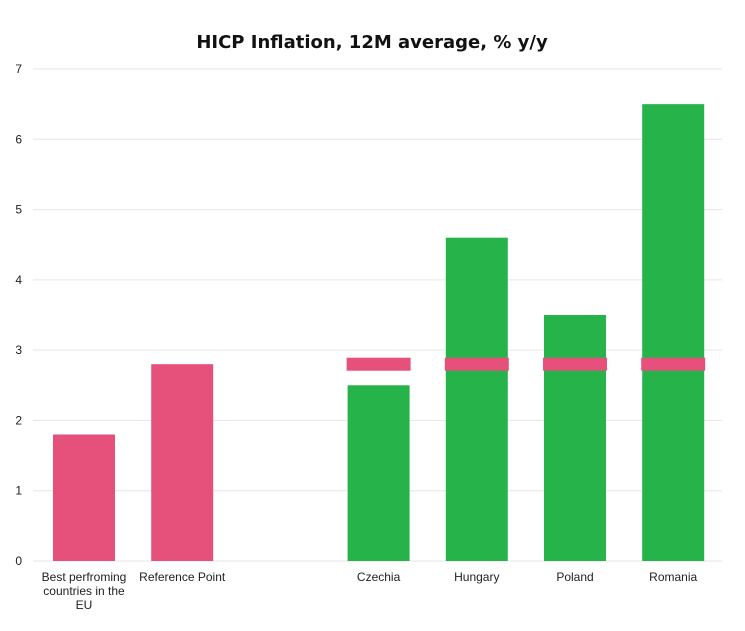  What do you see at coordinates (84, 591) in the screenshot?
I see `x-tick-label: Best perfroming countries in the EU` at bounding box center [84, 591].